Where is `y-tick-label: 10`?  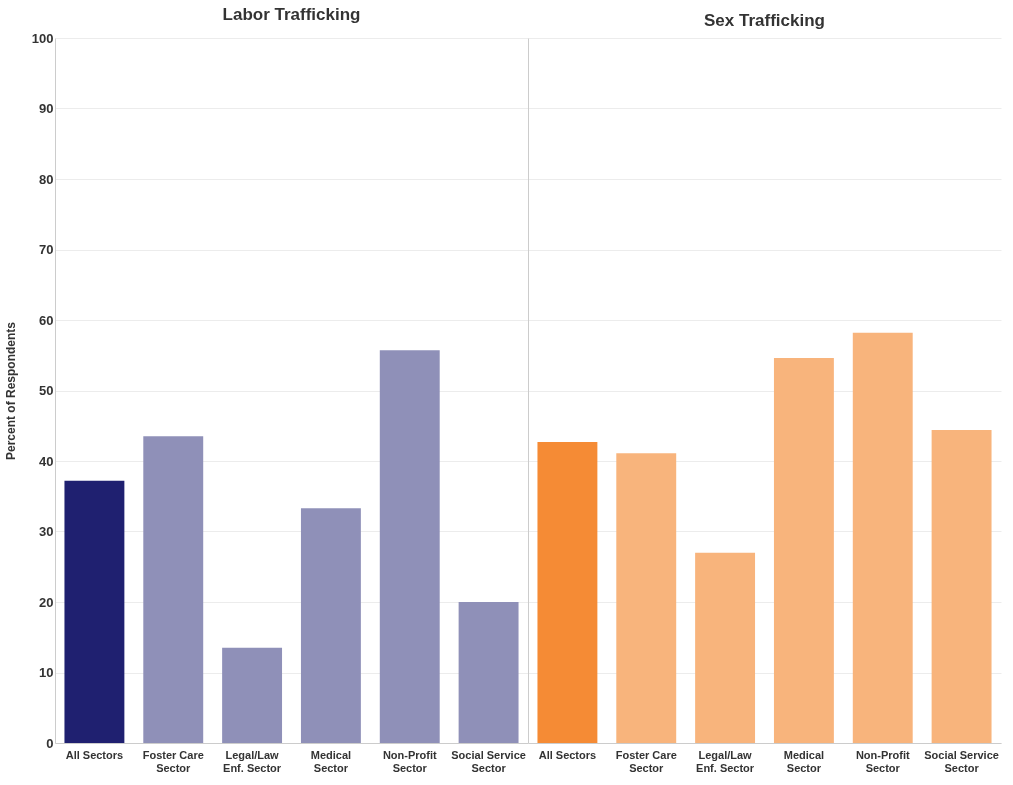 y-tick-label: 10 is located at coordinates (46, 672).